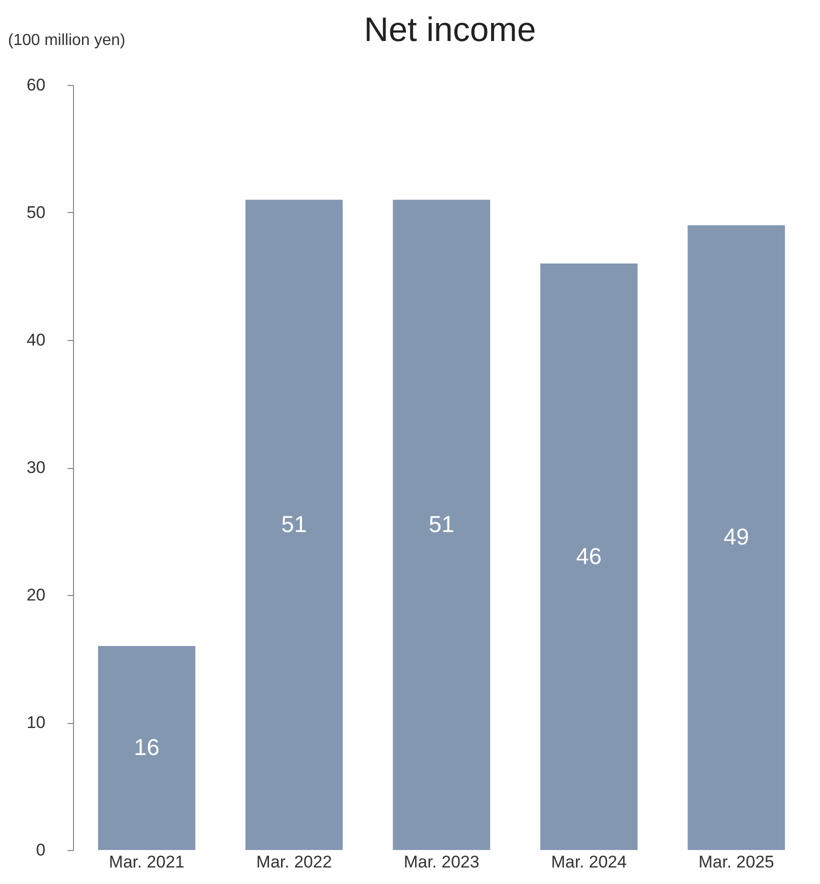  What do you see at coordinates (67, 40) in the screenshot?
I see `y-axis-title: (100 million yen)` at bounding box center [67, 40].